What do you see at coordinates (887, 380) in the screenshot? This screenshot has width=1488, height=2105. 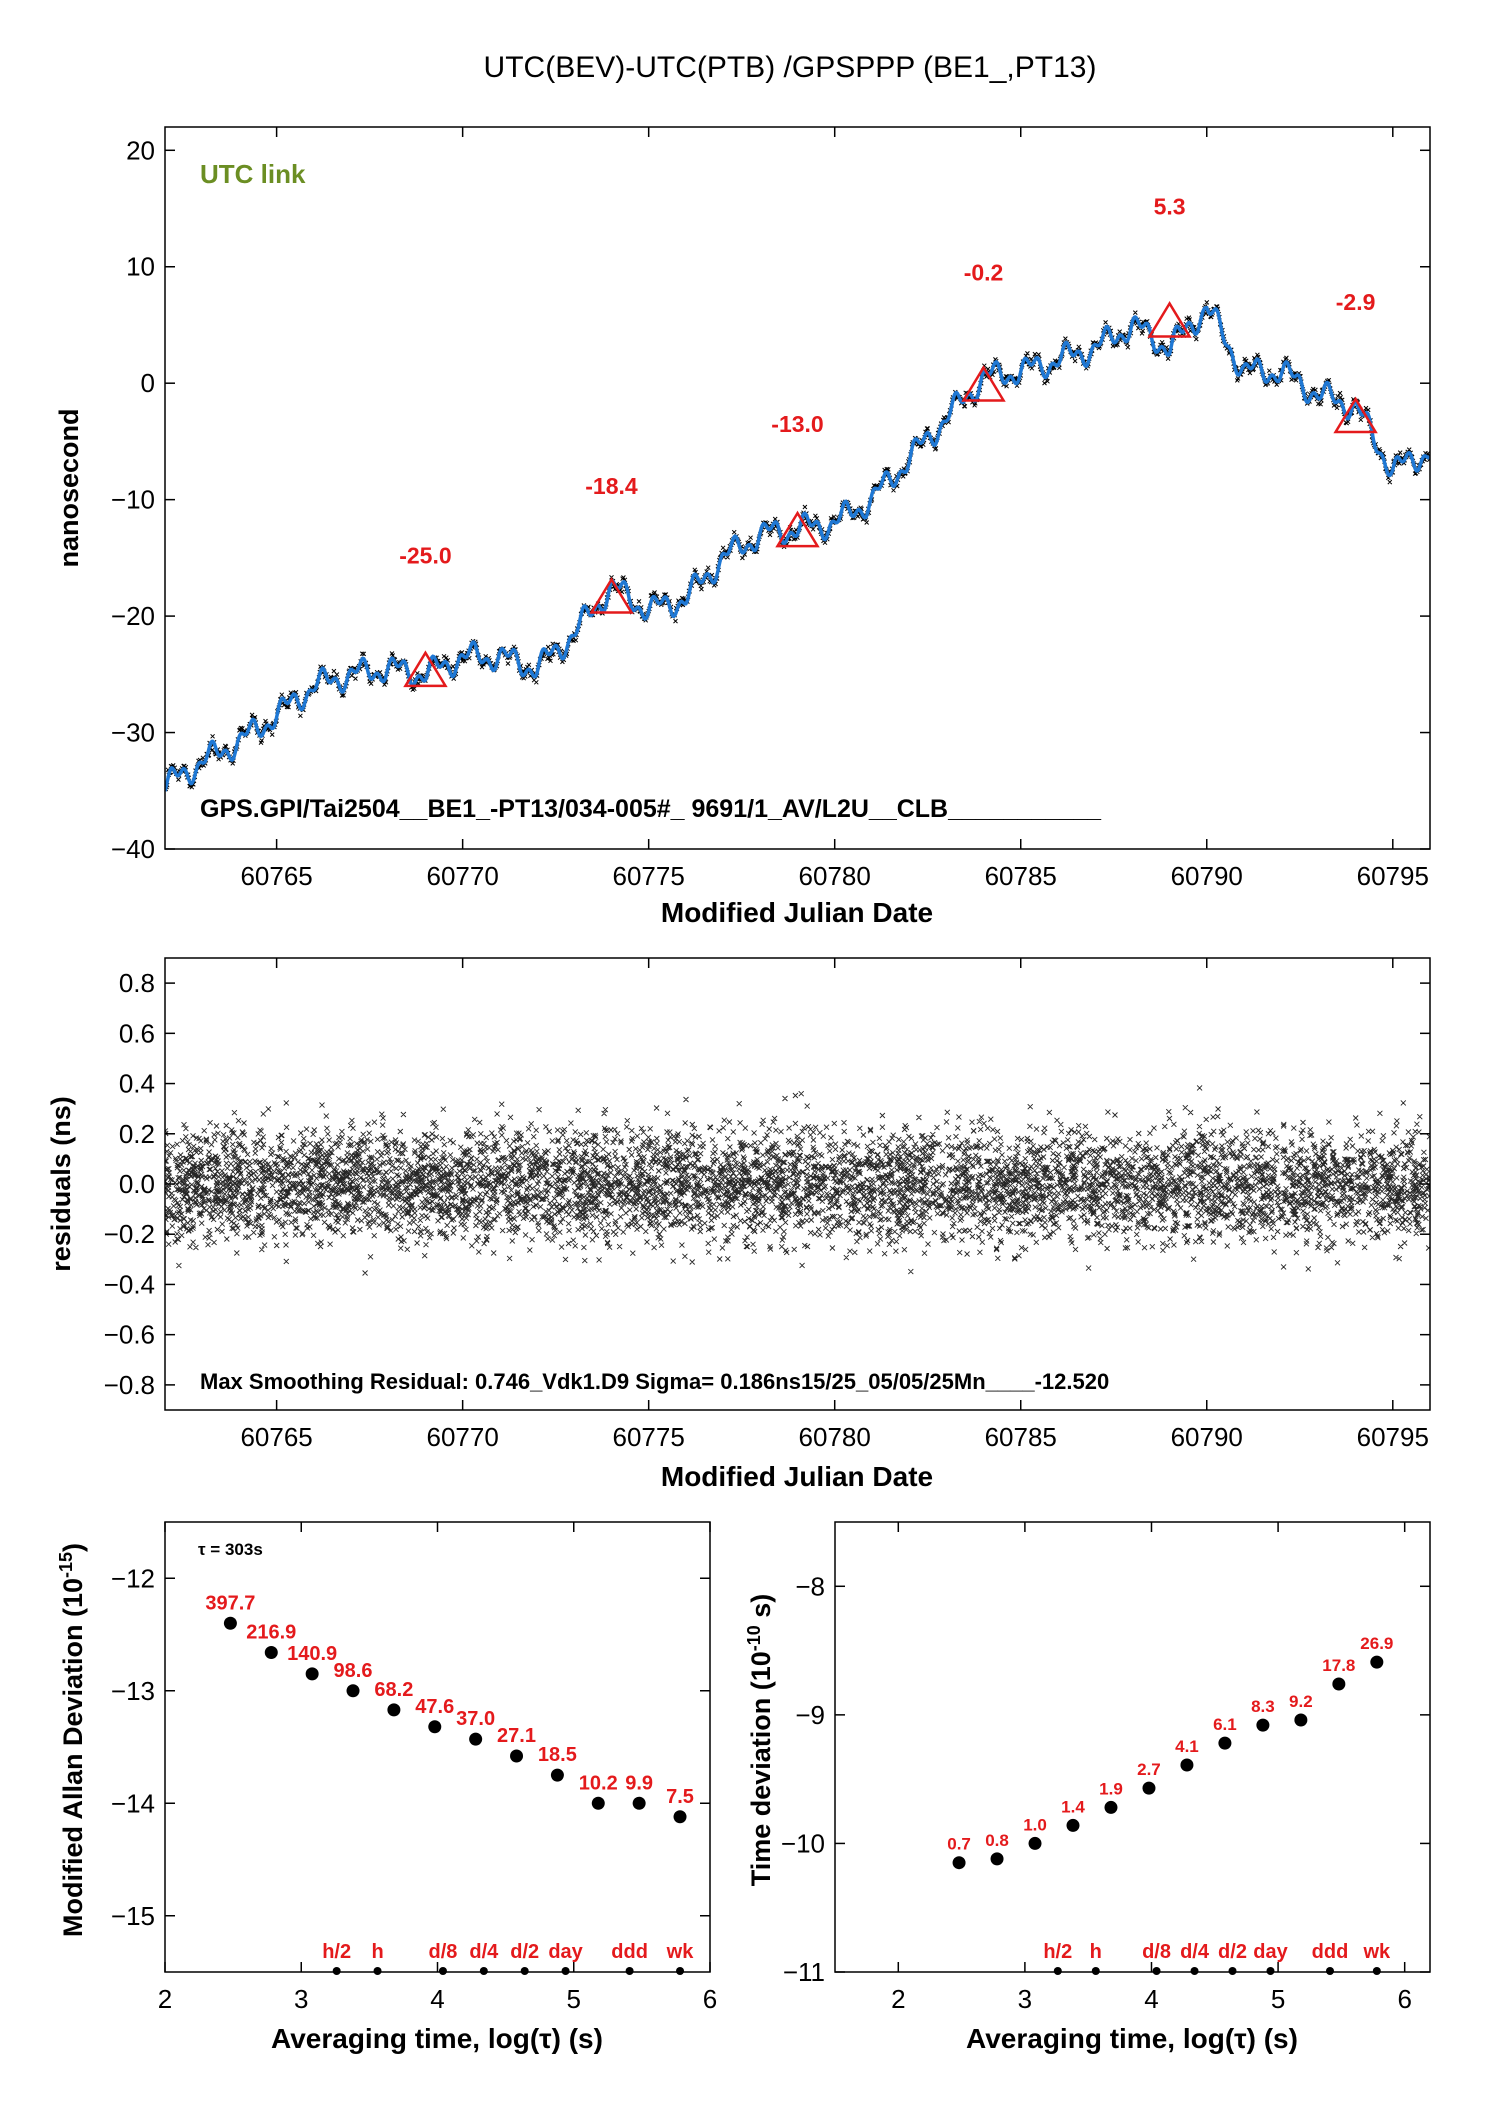 I see `marker-annotations: -25.0 -18.4 -13.0 -0.2 5.3 -2.9` at bounding box center [887, 380].